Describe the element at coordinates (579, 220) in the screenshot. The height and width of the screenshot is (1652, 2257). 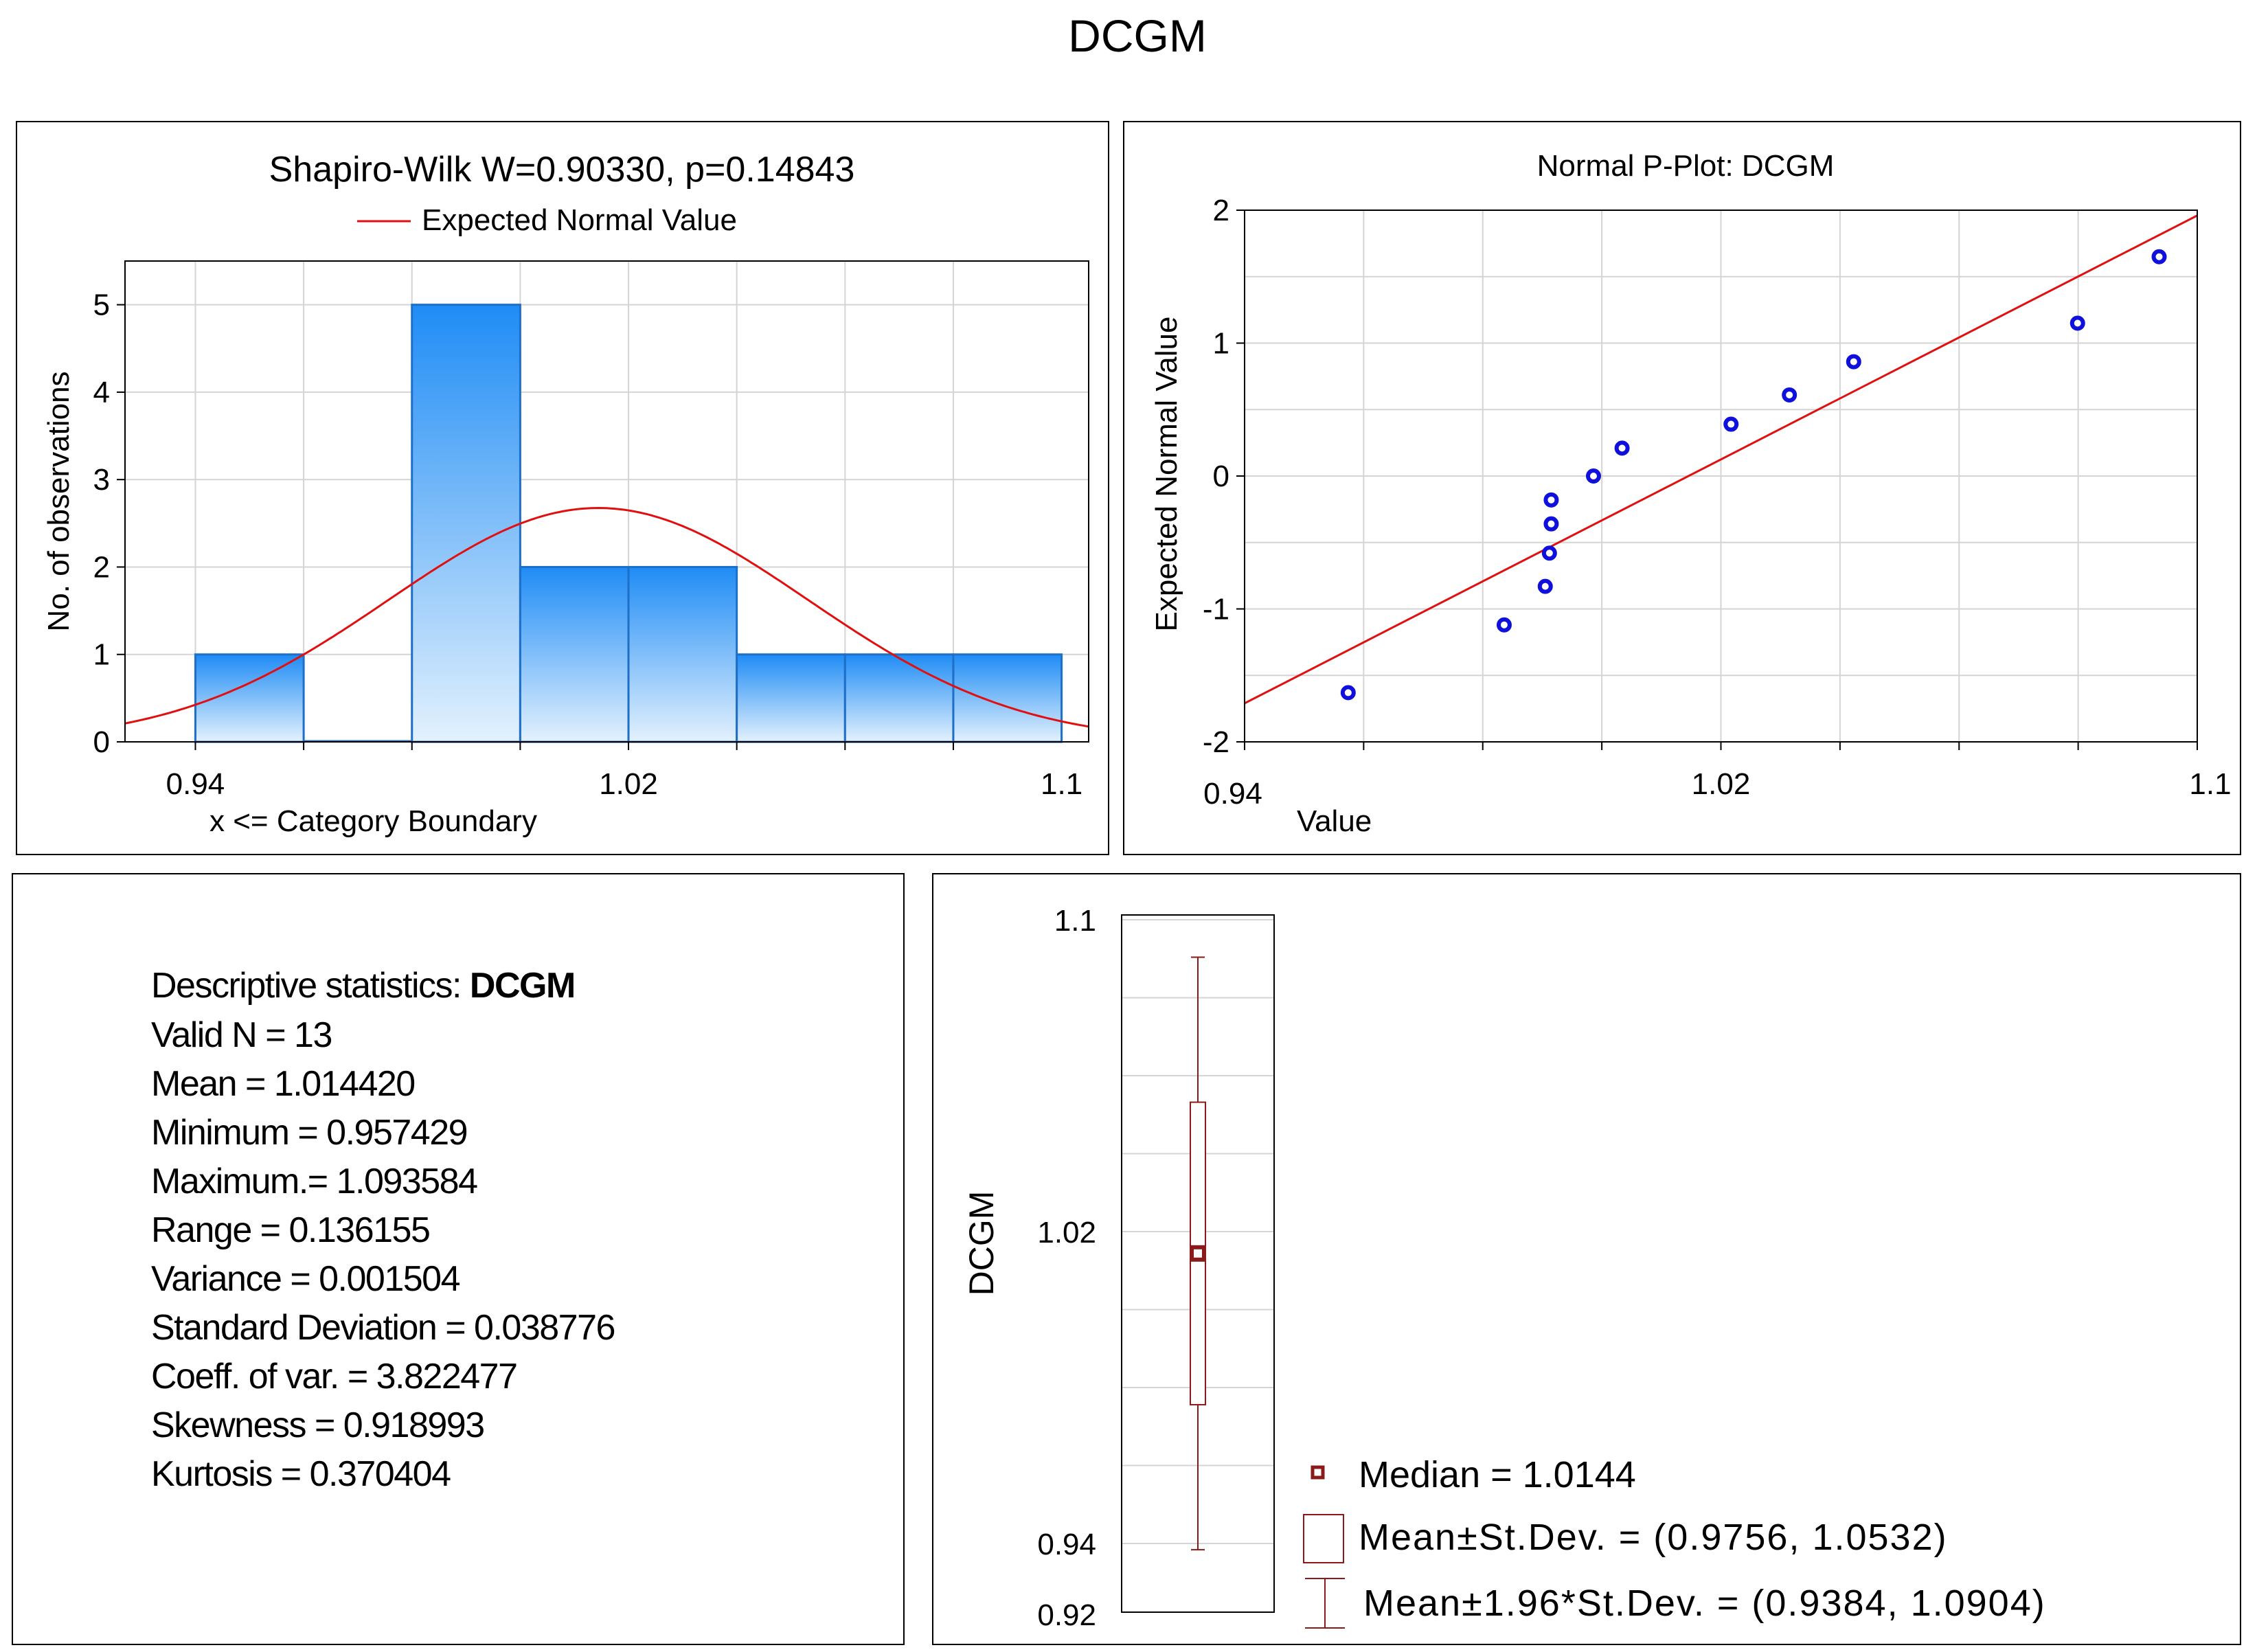
I see `histogram-legend-label: Expected Normal Value` at that location.